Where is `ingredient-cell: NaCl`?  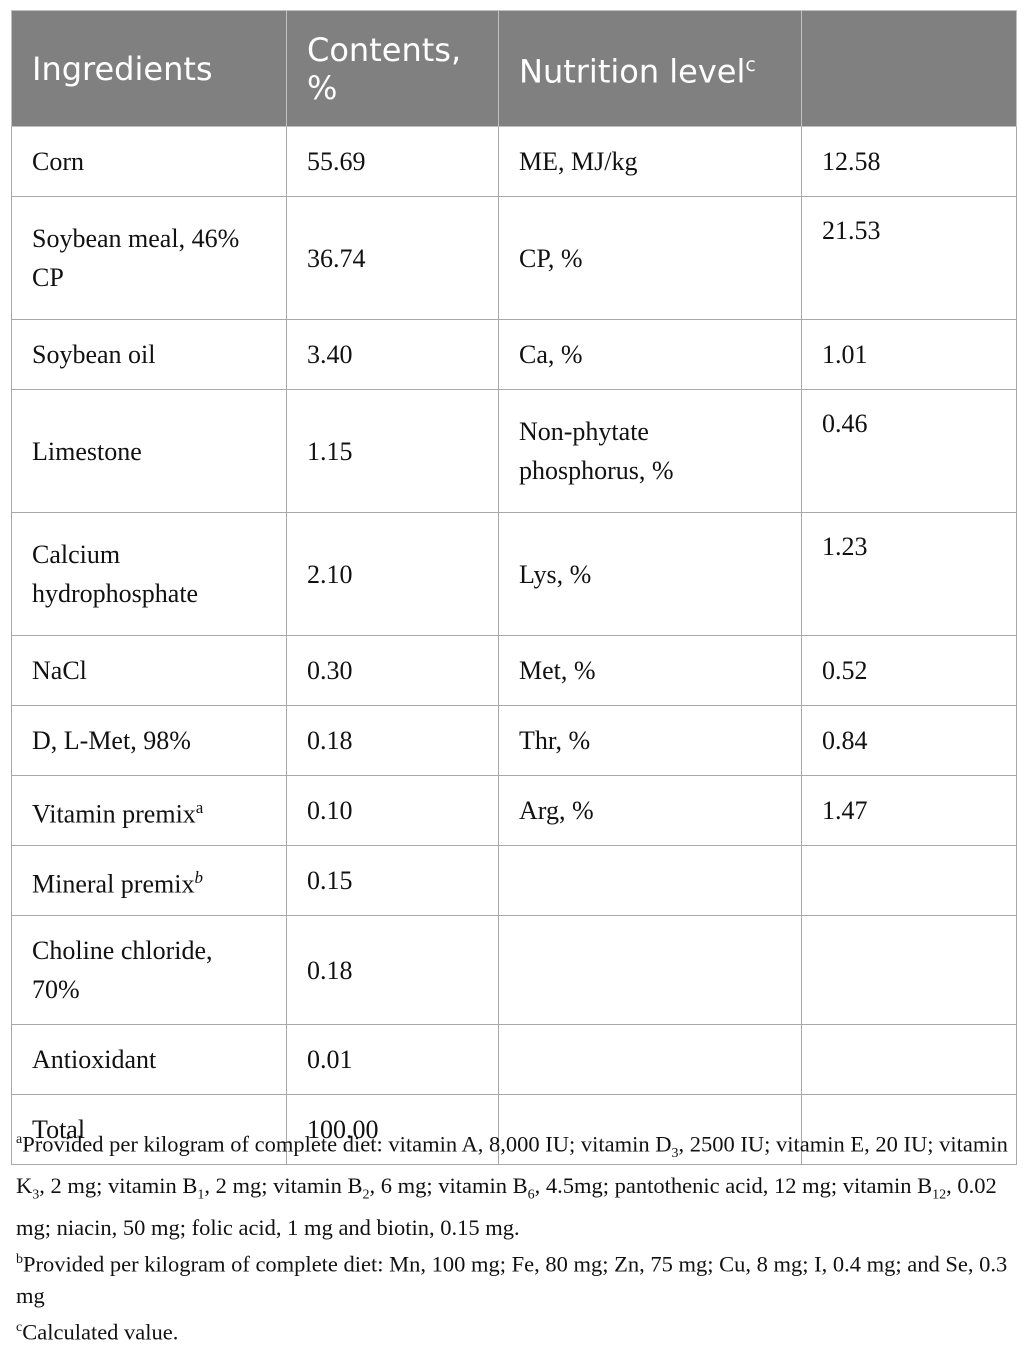 ingredient-cell: NaCl is located at coordinates (149, 670).